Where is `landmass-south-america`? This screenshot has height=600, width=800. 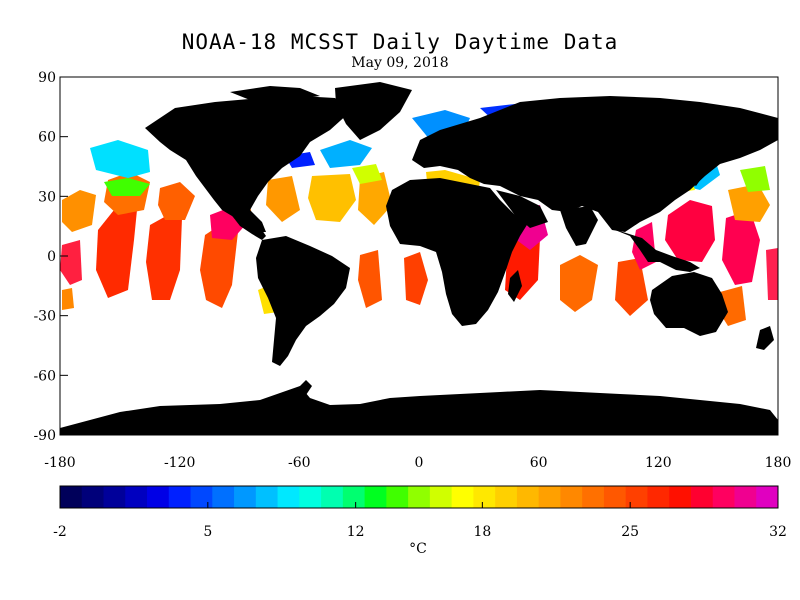 landmass-south-america is located at coordinates (303, 301).